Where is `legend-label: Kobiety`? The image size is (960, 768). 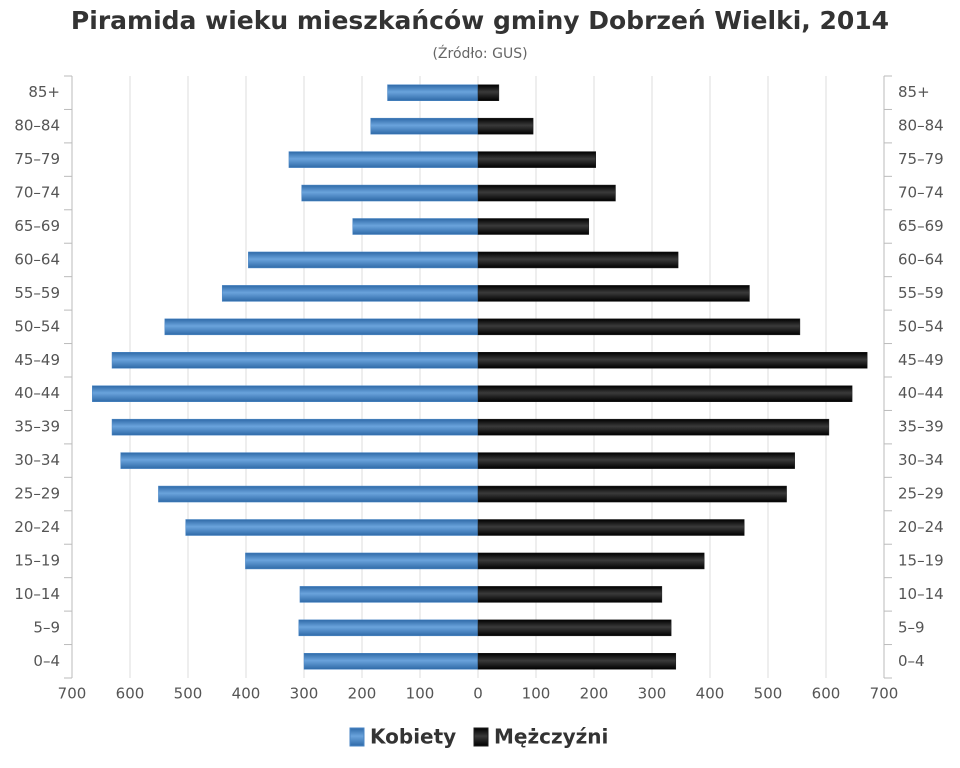
legend-label: Kobiety is located at coordinates (413, 737).